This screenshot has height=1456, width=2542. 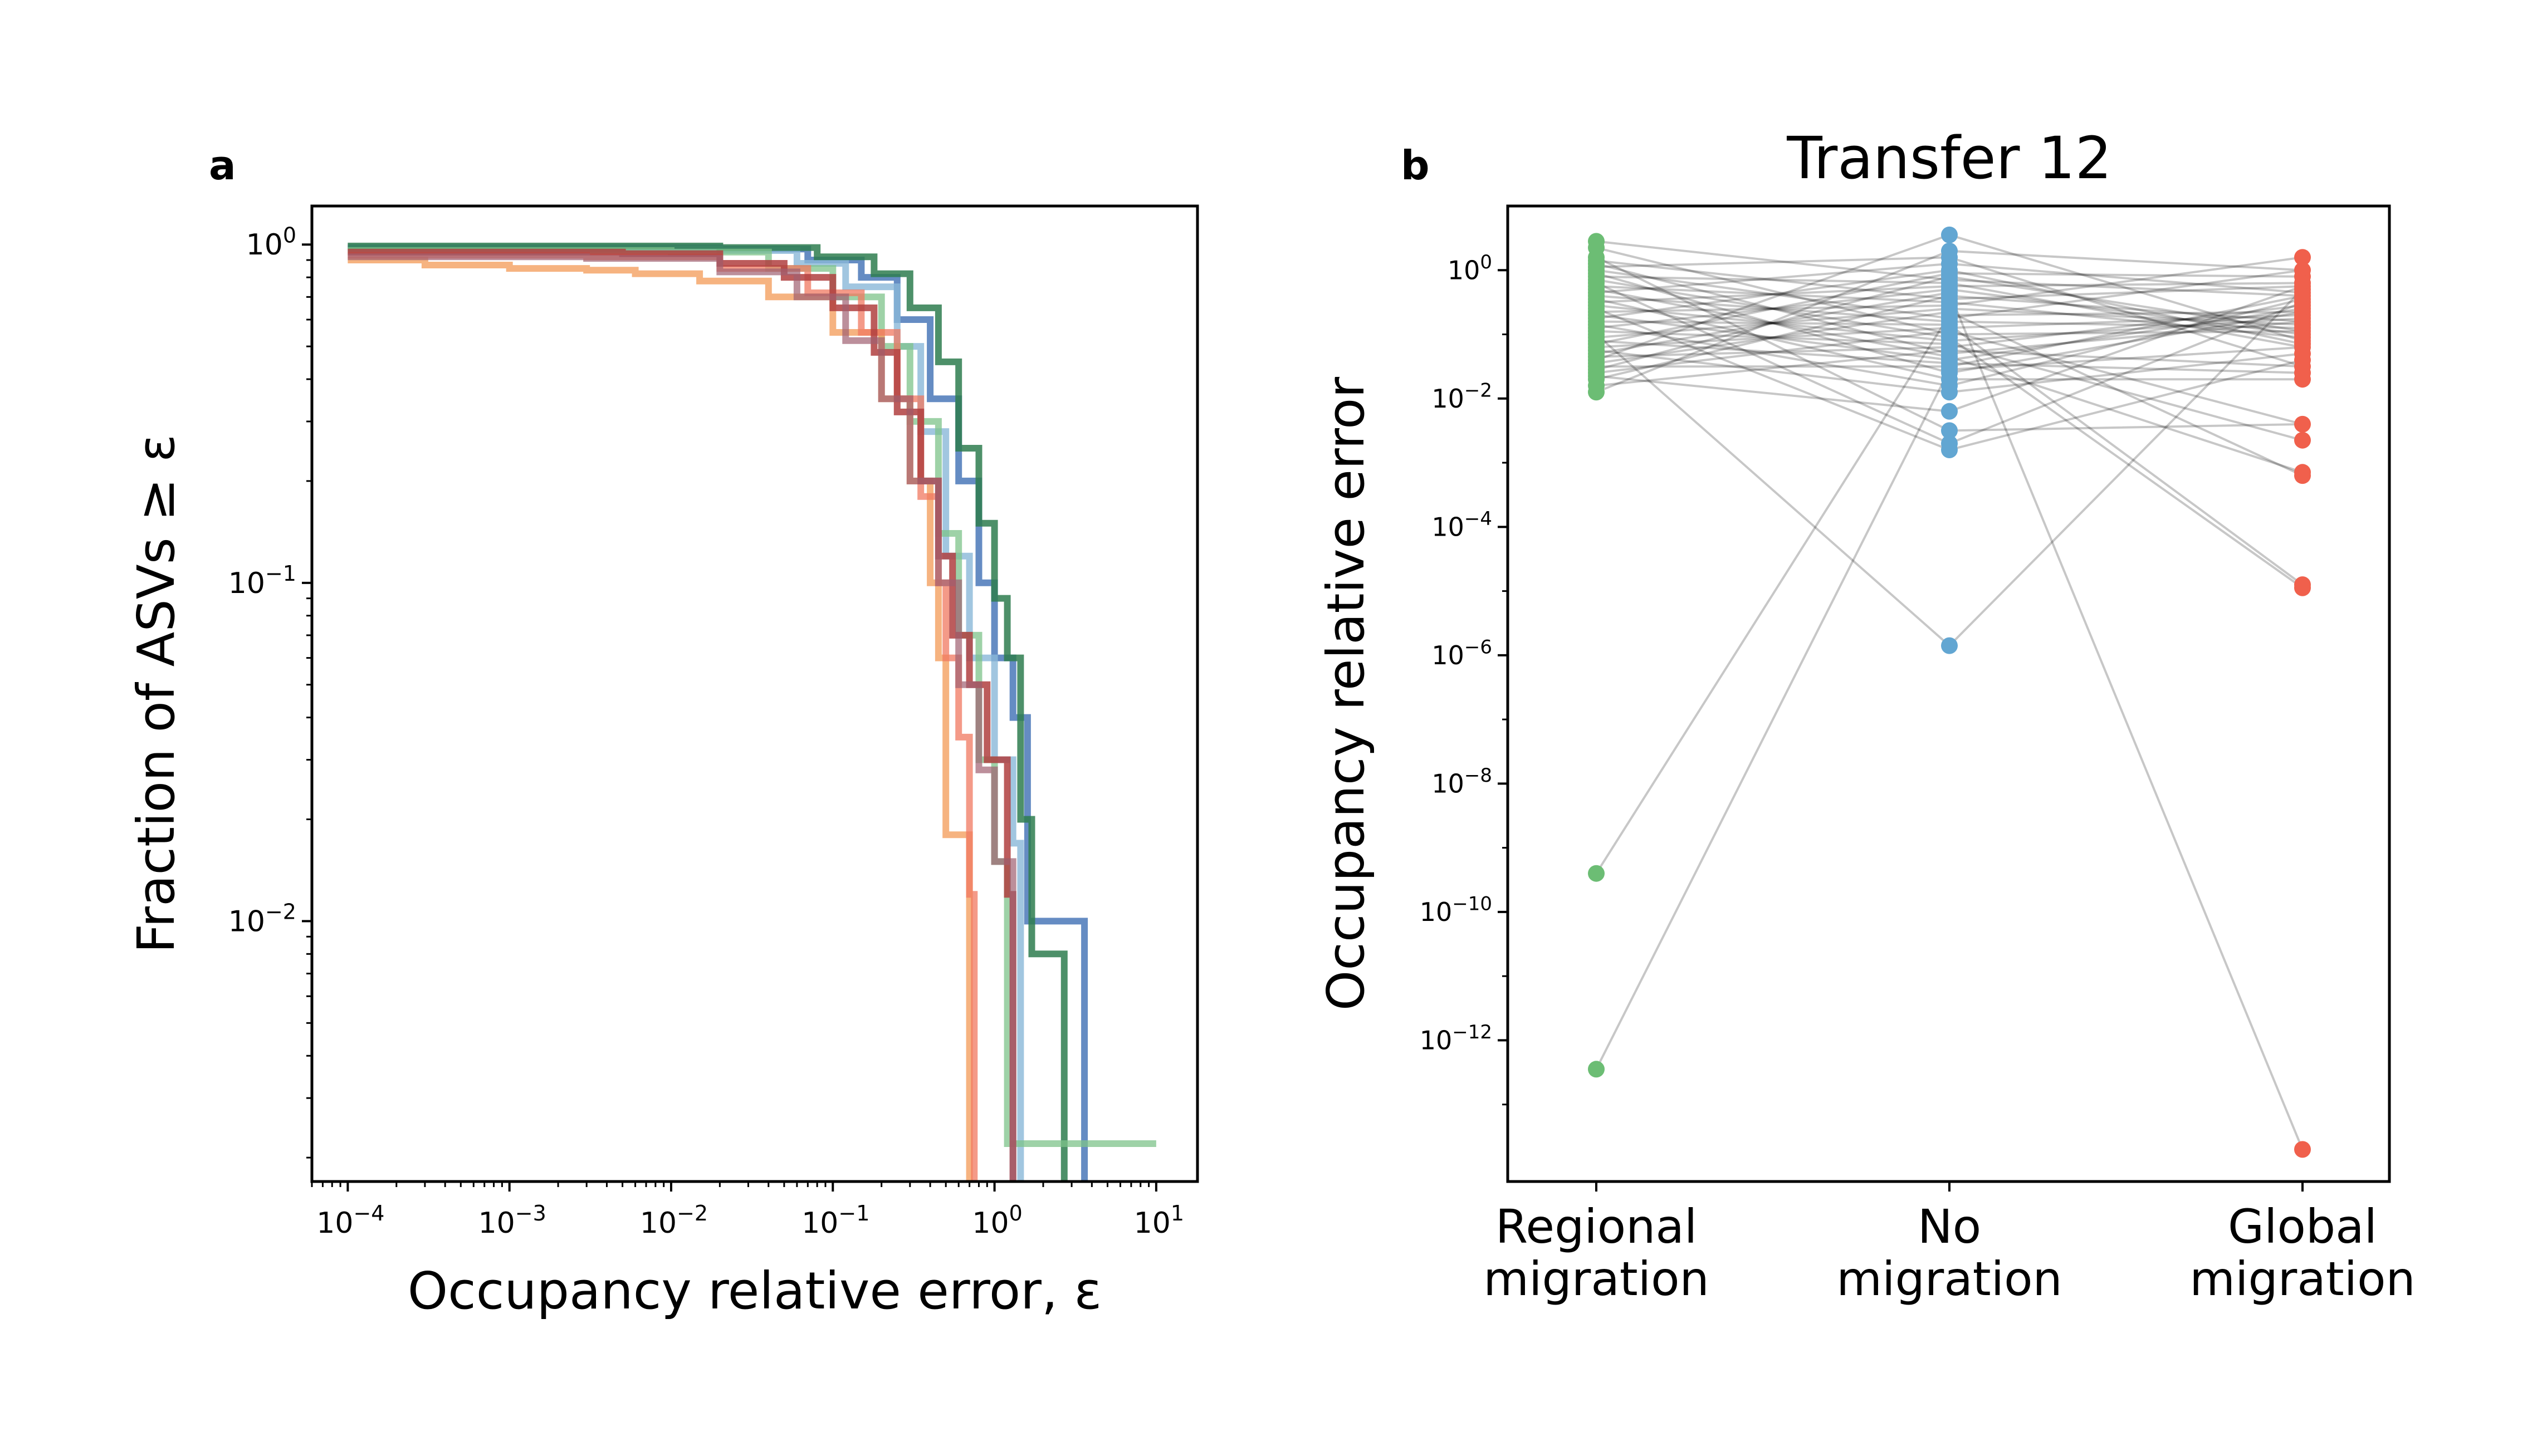 I want to click on y-tick-label: 10⁻⁶, so click(x=1461, y=653).